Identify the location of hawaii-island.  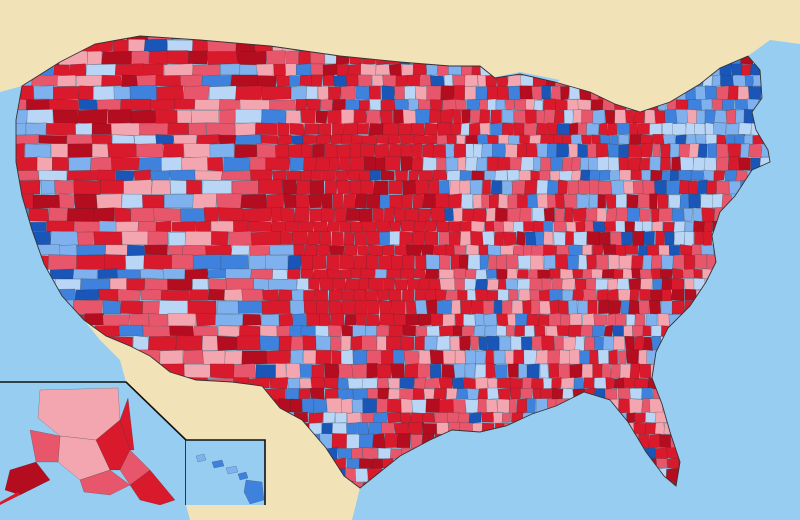
(201, 458).